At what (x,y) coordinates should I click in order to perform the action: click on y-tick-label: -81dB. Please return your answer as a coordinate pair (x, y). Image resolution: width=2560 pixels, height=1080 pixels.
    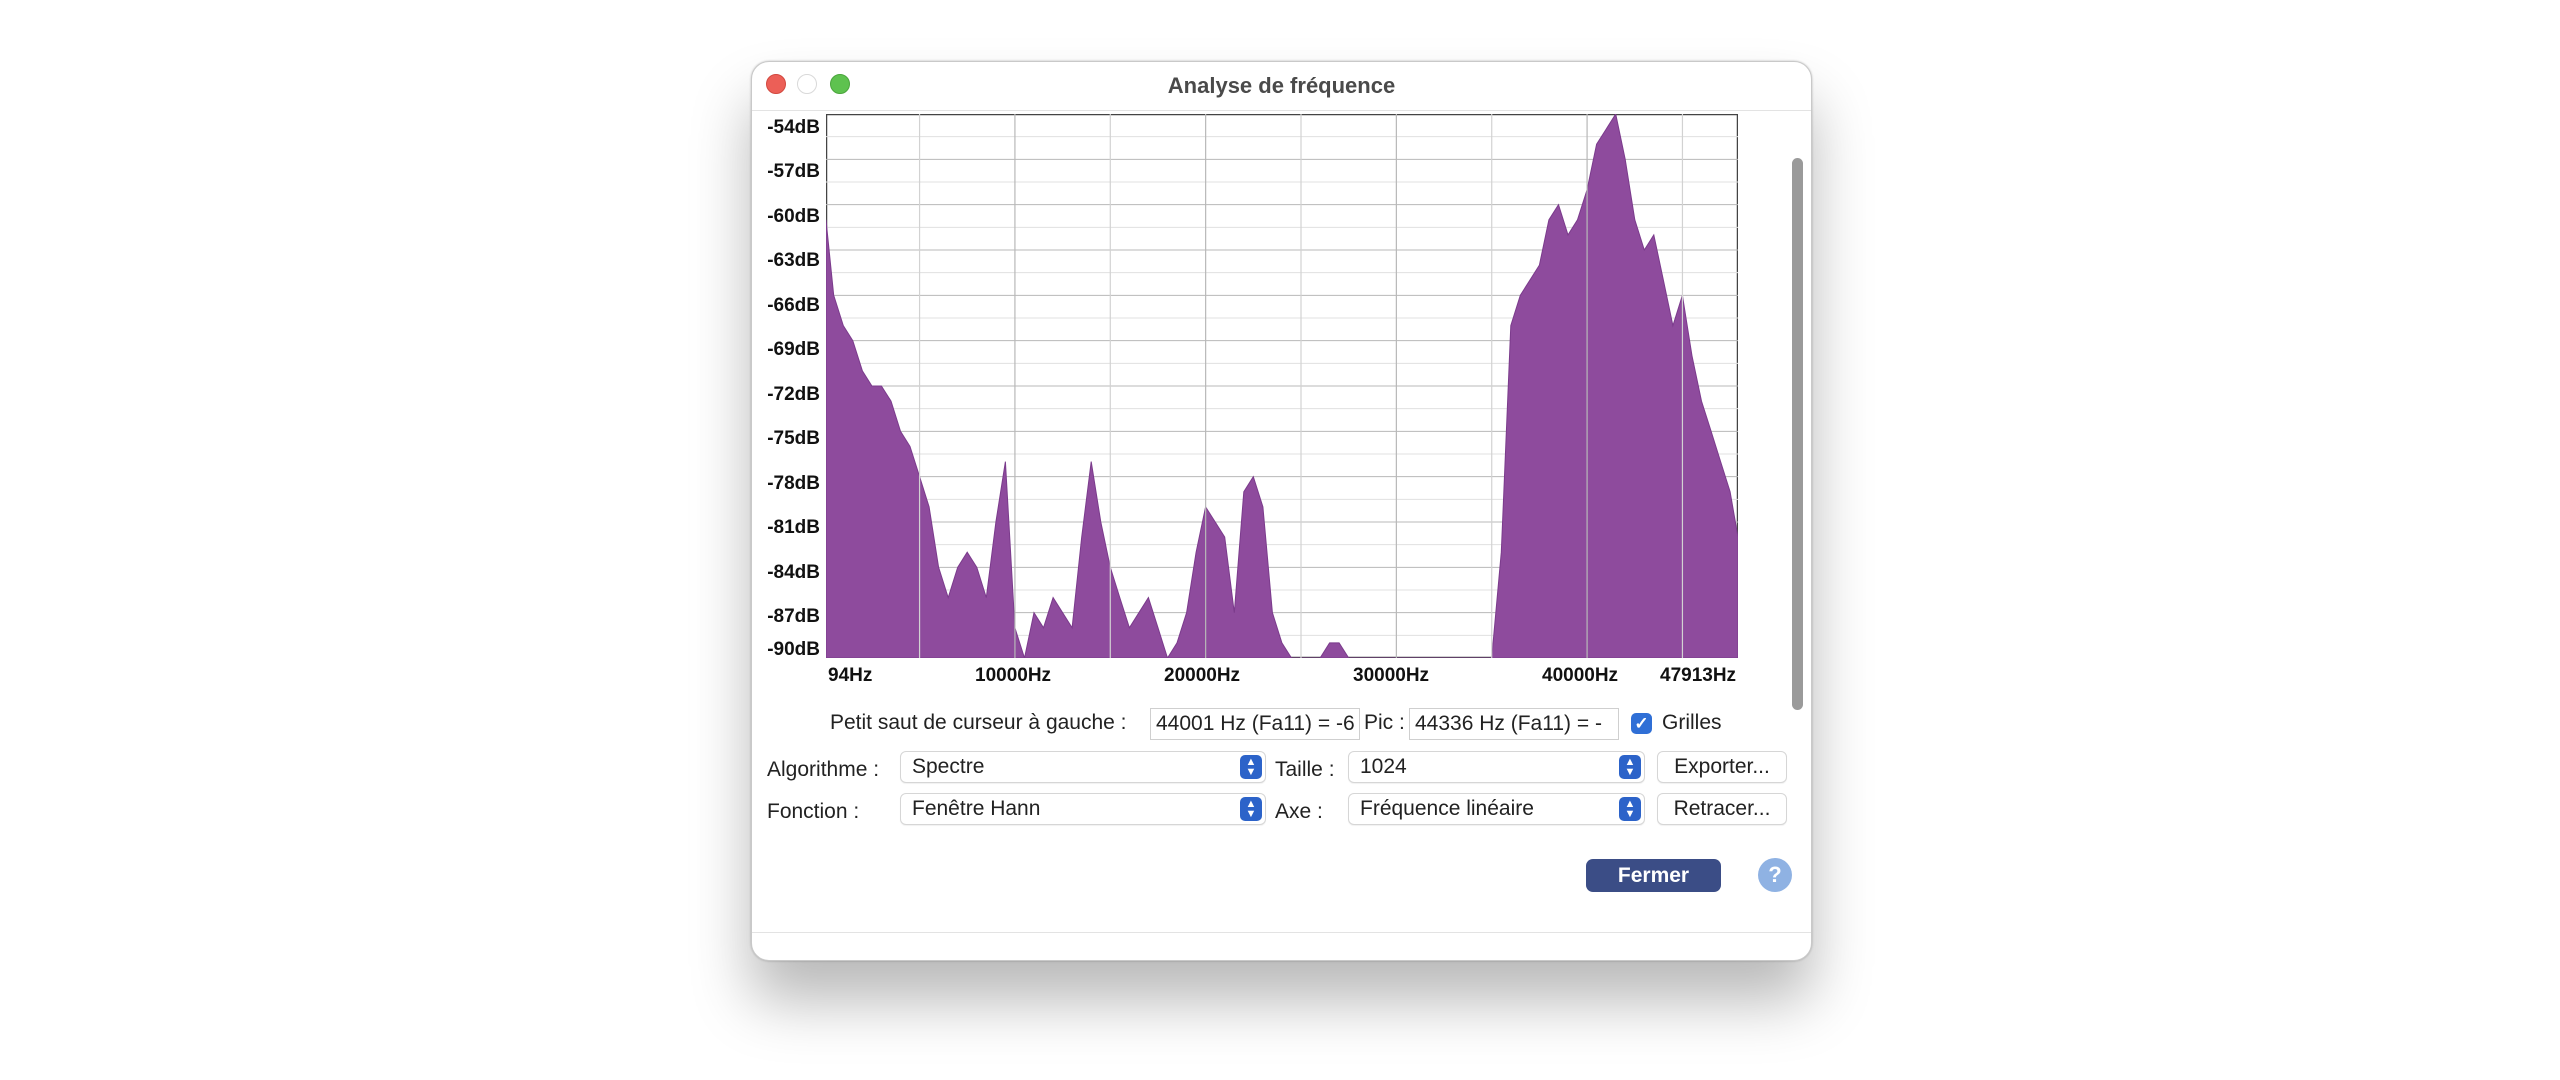
    Looking at the image, I should click on (793, 527).